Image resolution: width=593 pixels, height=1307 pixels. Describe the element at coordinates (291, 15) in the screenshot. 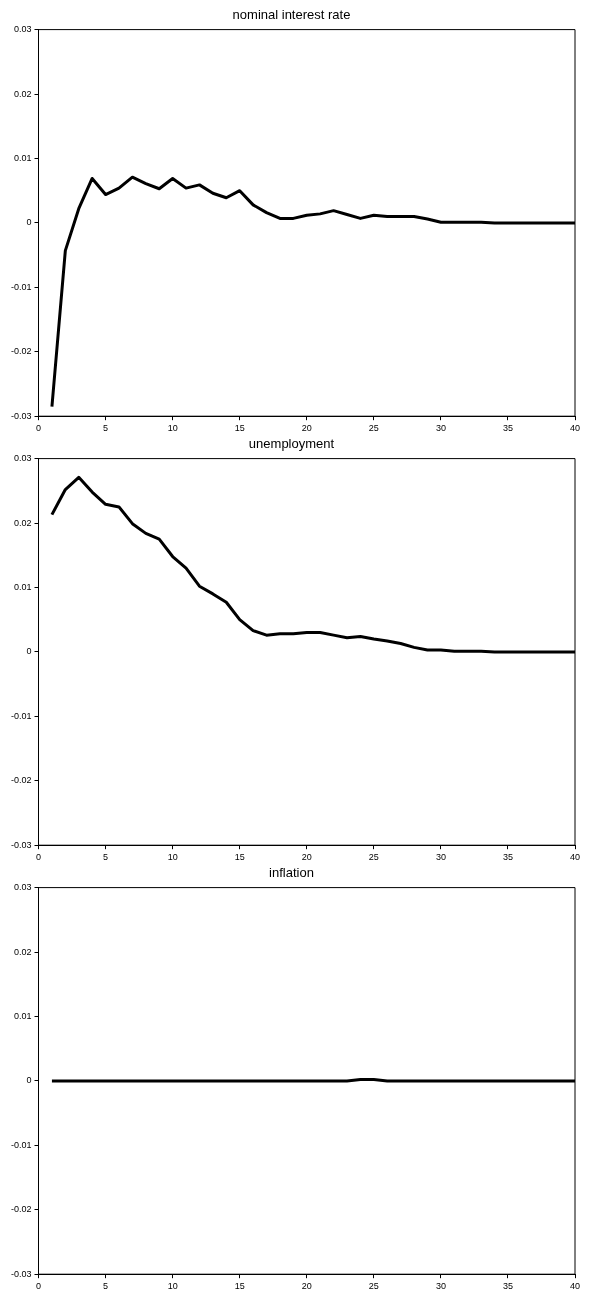

I see `chart-title: nominal interest rate` at that location.